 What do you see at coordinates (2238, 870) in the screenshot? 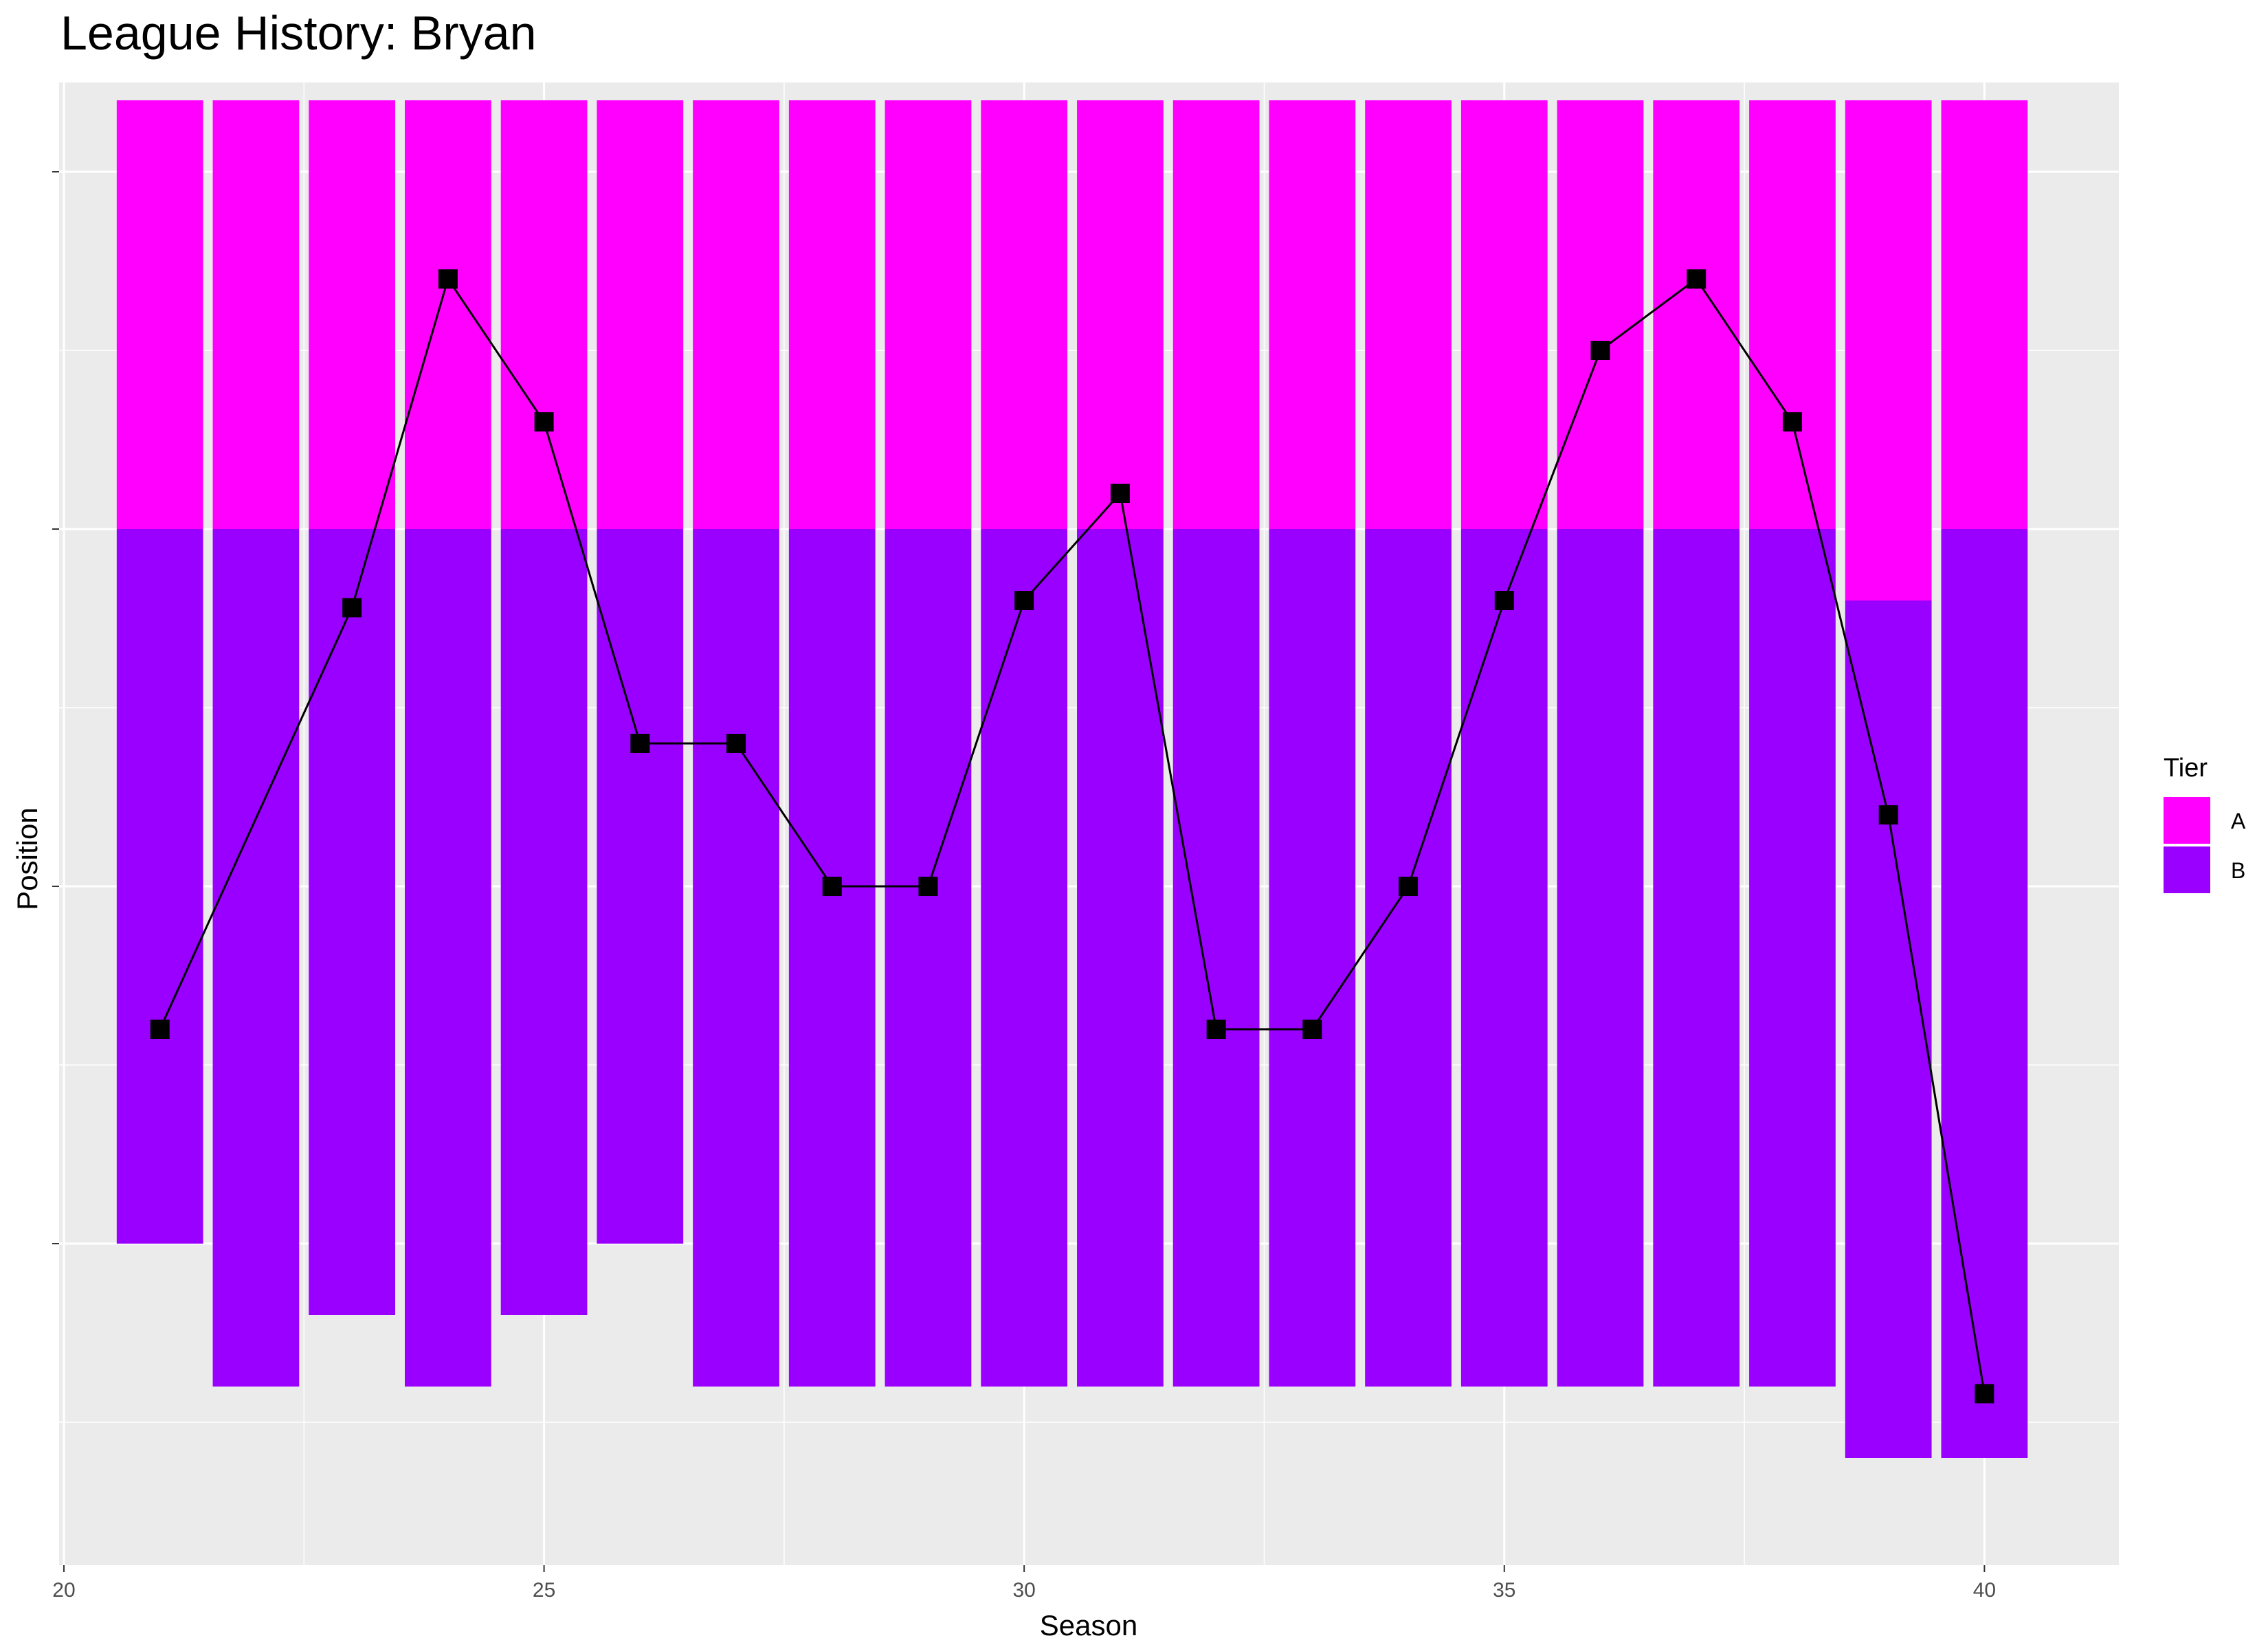
I see `legend-label-b: B` at bounding box center [2238, 870].